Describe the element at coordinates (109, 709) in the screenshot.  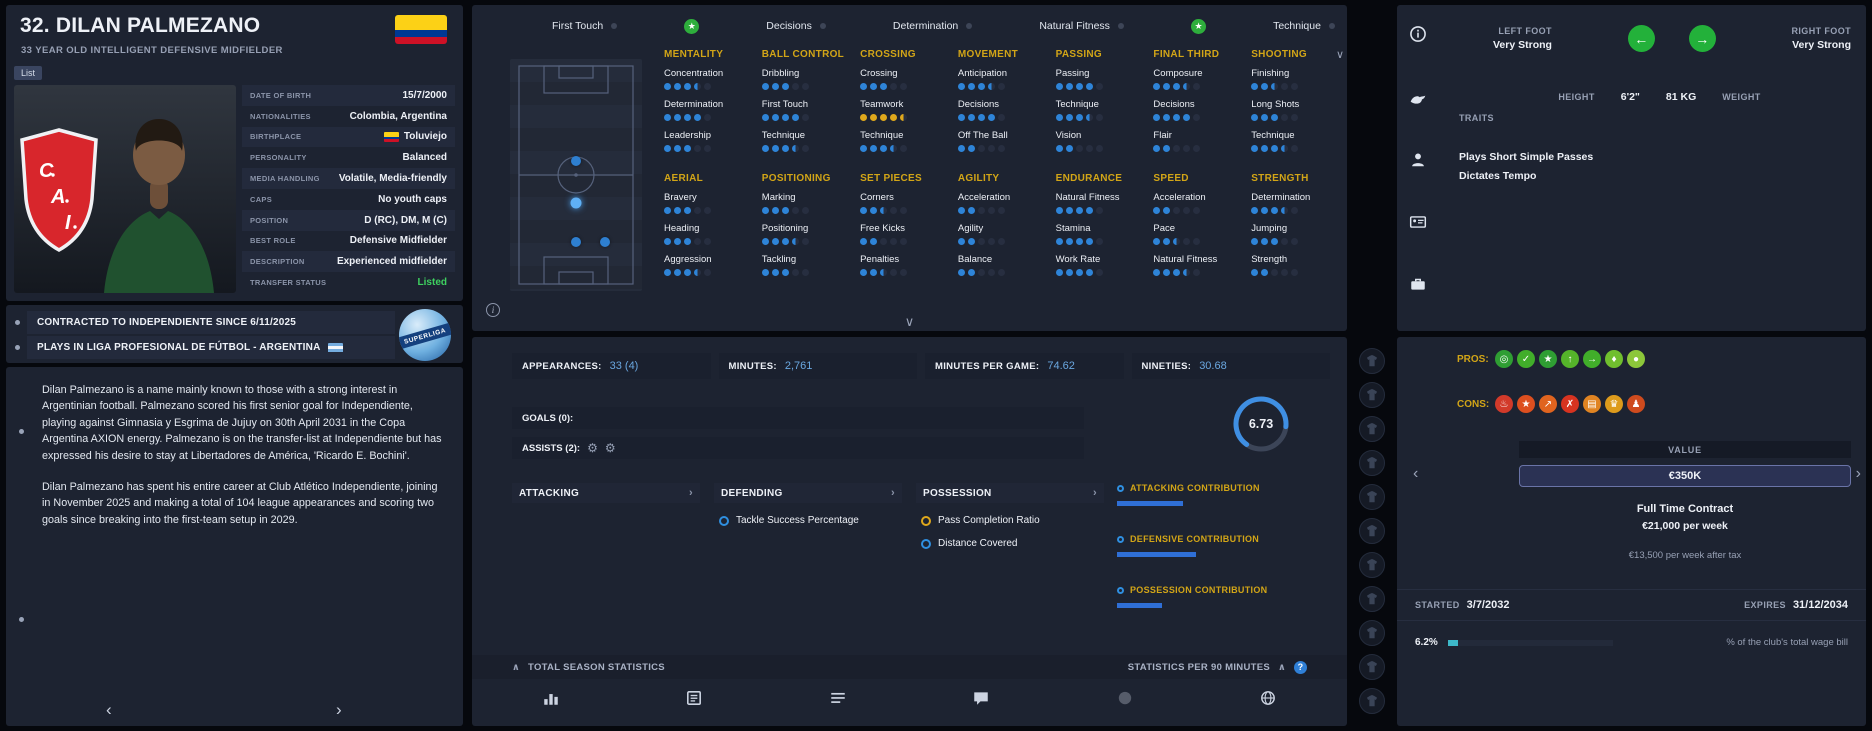
I see `previous-page-chevron: ‹` at that location.